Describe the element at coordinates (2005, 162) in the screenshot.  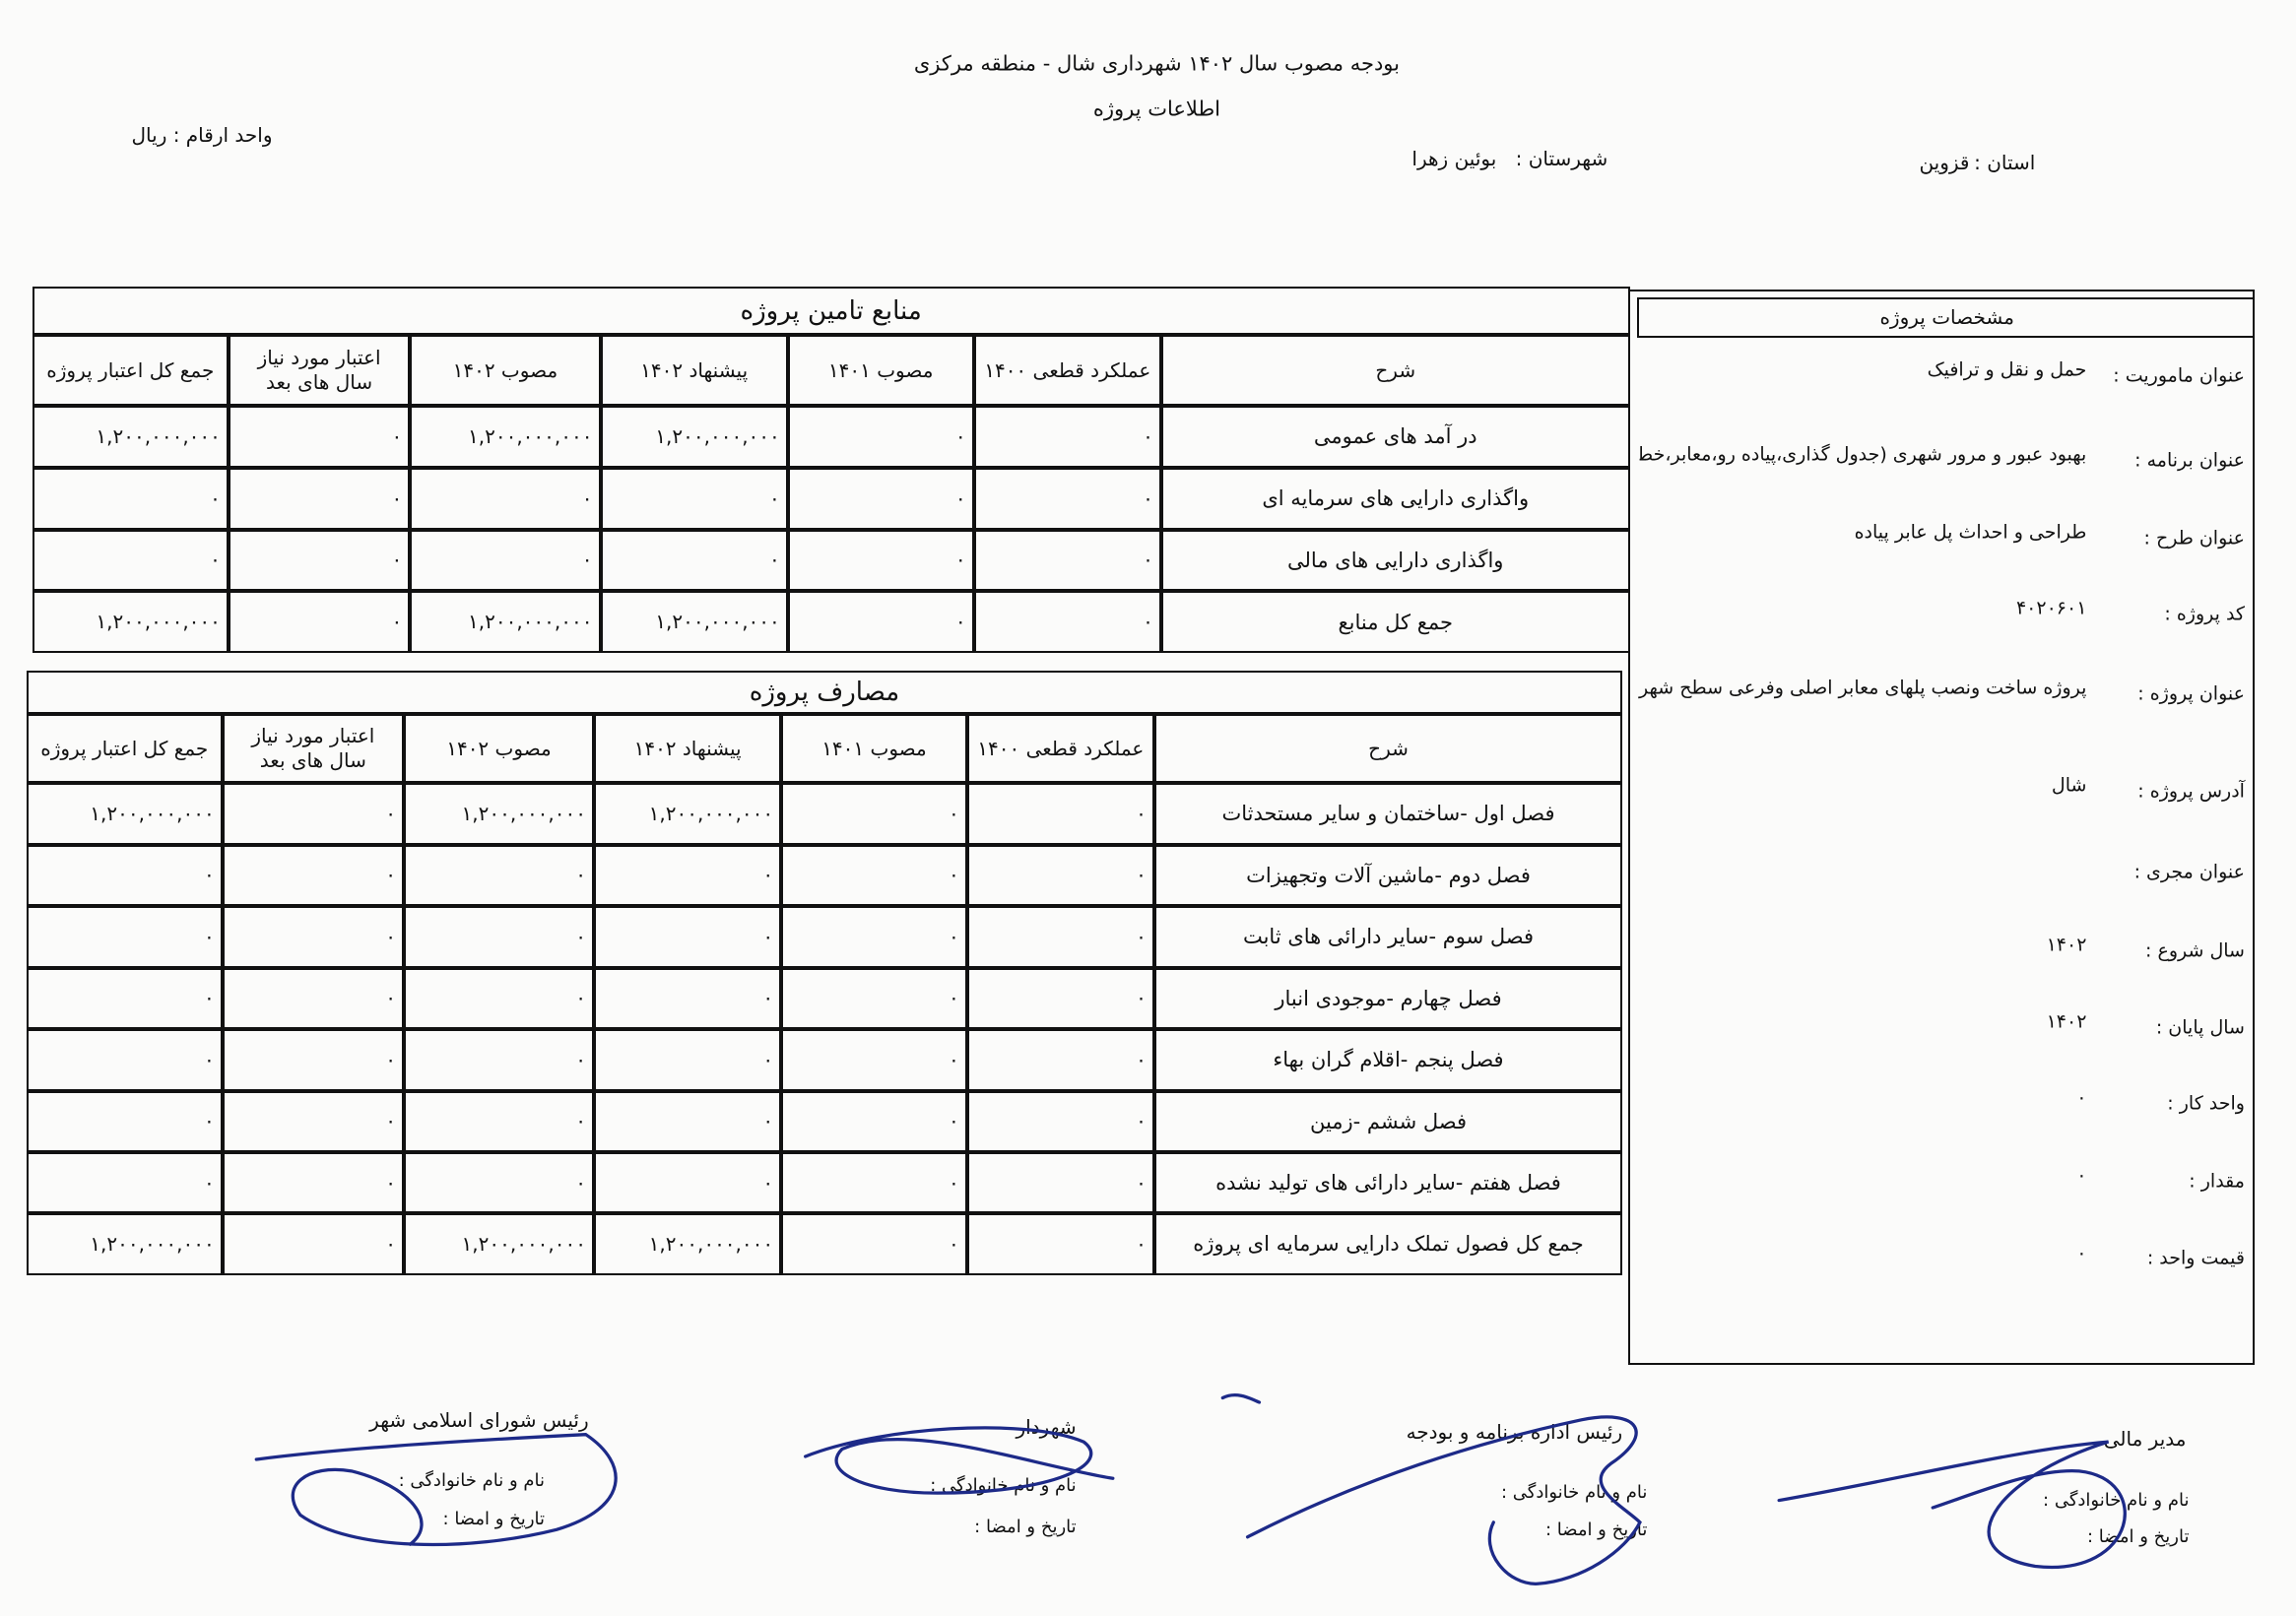
I see `province-label: استان :` at that location.